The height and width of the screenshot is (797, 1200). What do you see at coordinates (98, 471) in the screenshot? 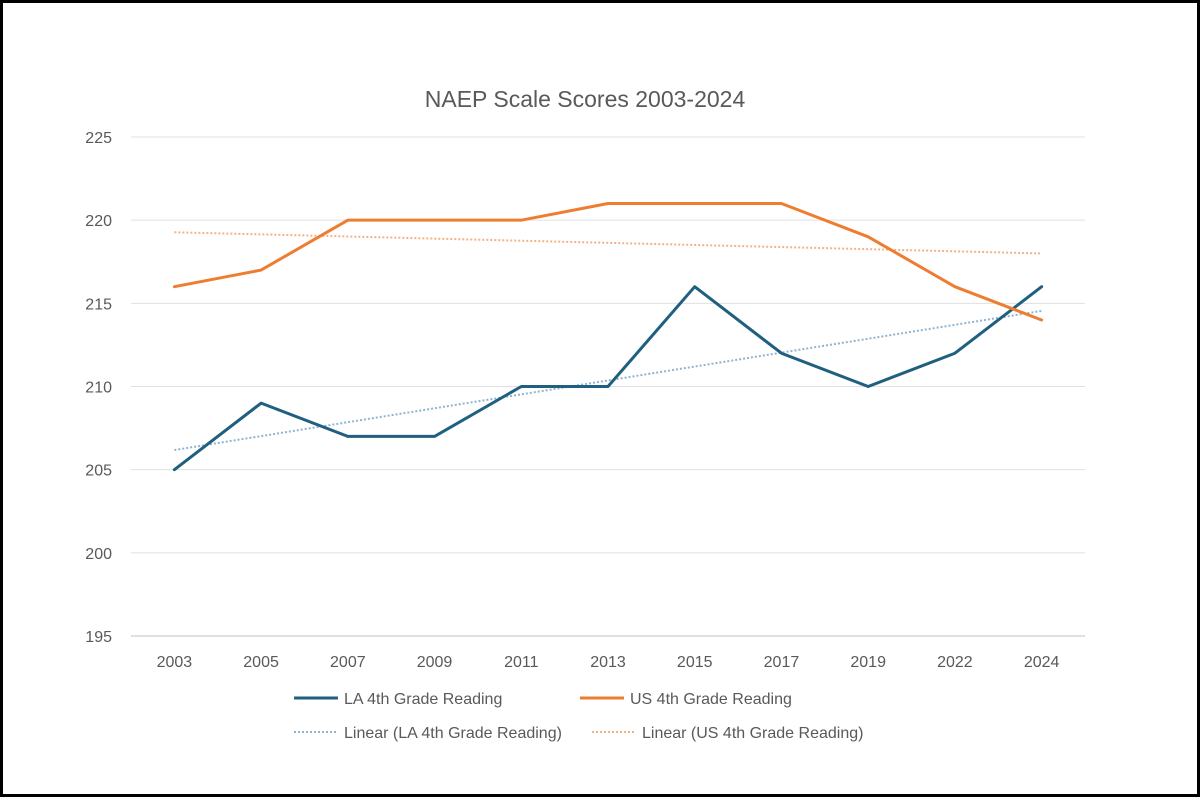
I see `y-tick-label: 205` at bounding box center [98, 471].